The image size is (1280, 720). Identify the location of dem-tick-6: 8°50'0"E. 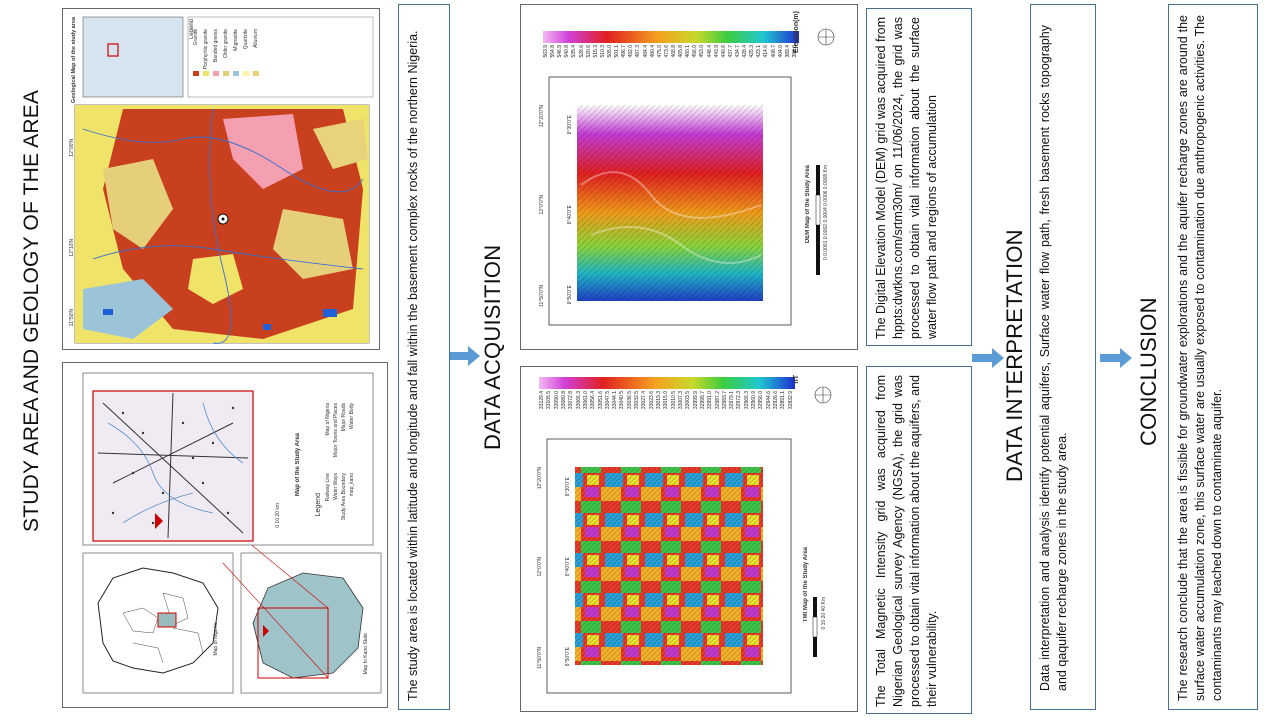
(570, 295).